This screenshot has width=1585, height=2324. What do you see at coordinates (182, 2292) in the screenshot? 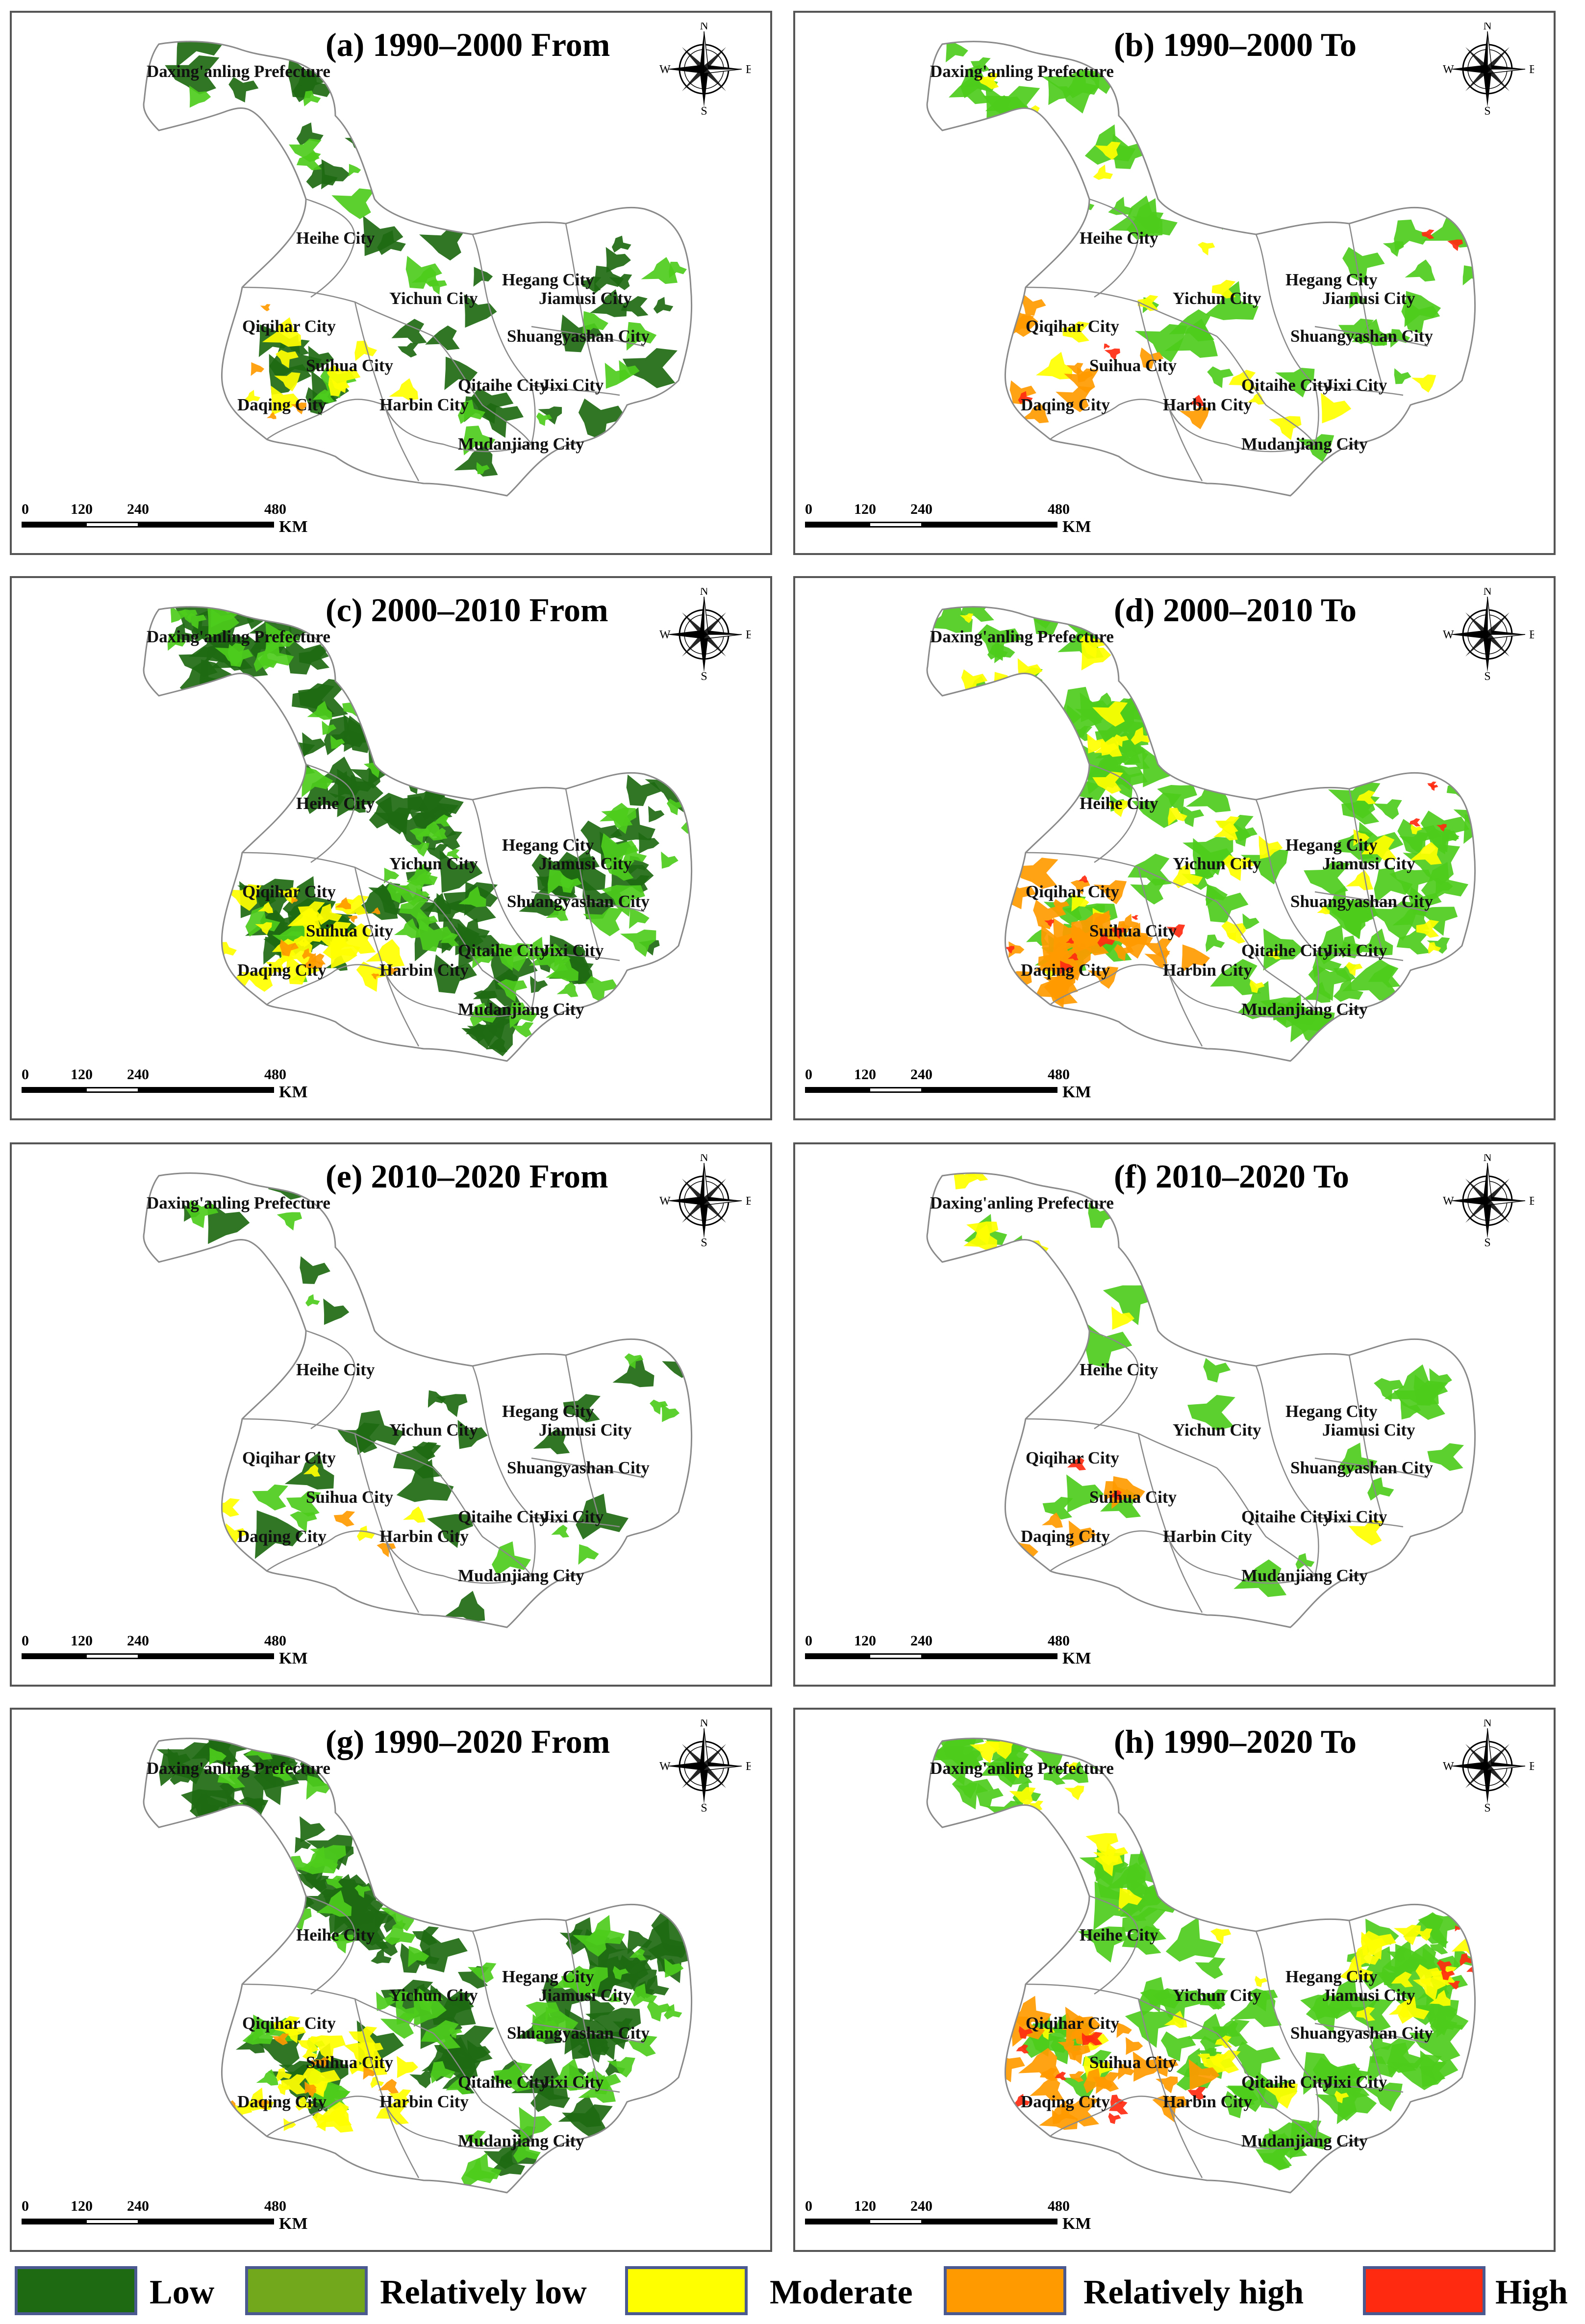
I see `legend-label-low: Low` at bounding box center [182, 2292].